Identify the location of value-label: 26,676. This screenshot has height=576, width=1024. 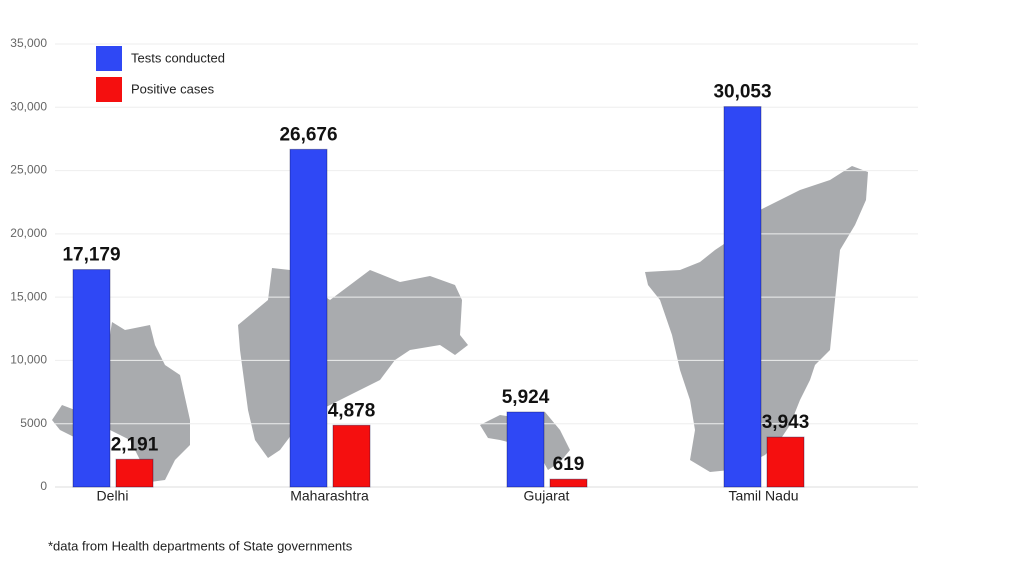
(308, 134).